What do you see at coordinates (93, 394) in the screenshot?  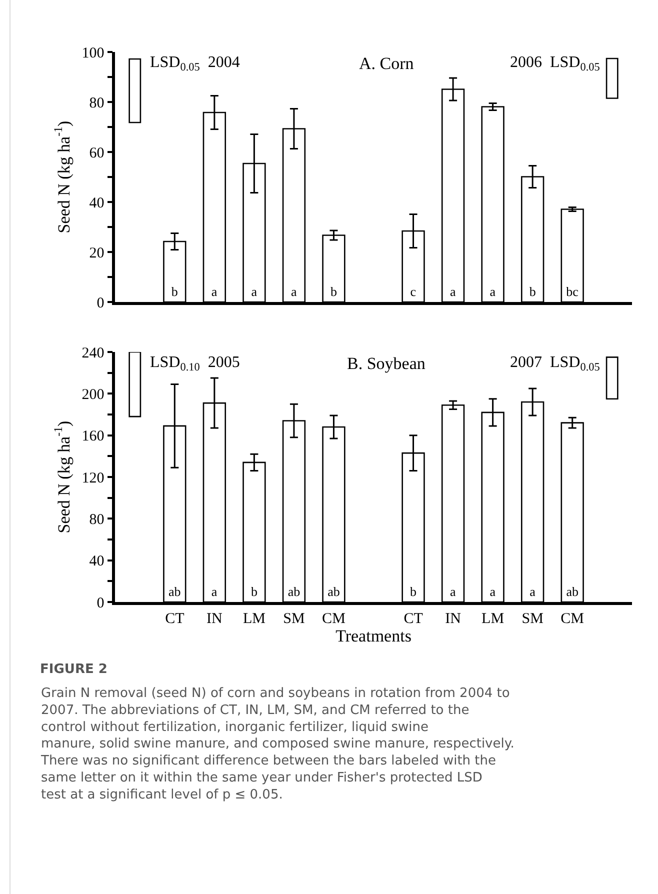 I see `y-tick-label: 200` at bounding box center [93, 394].